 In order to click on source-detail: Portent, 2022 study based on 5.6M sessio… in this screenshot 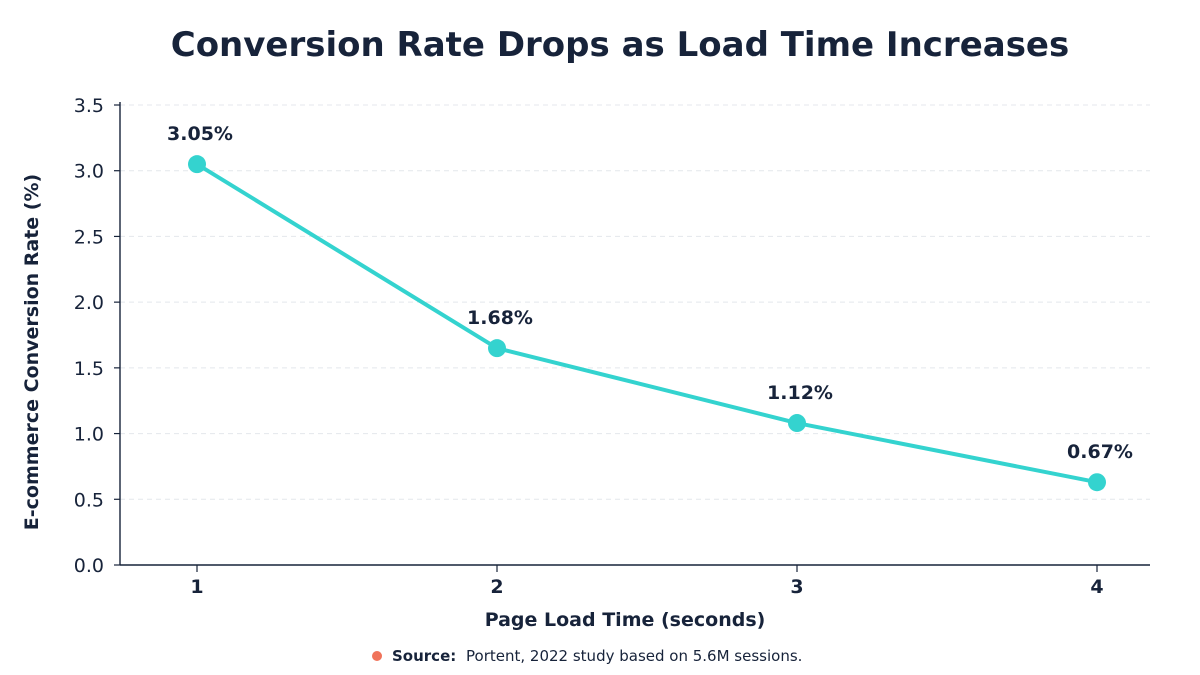, I will do `click(634, 656)`.